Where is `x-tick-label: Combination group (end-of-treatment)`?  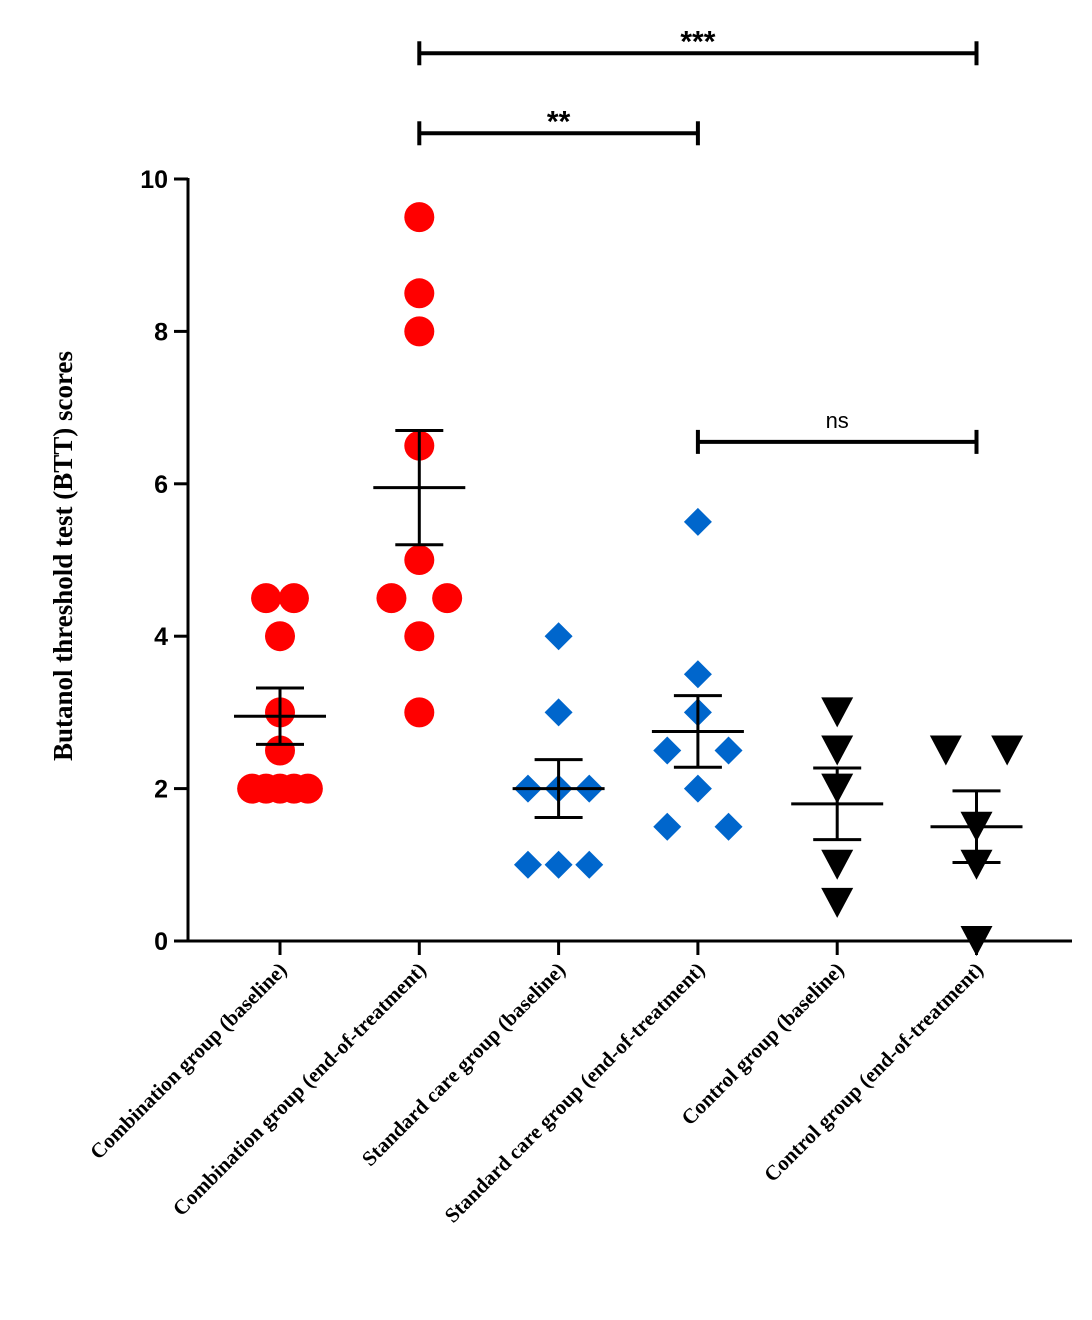
x-tick-label: Combination group (end-of-treatment) is located at coordinates (299, 1089).